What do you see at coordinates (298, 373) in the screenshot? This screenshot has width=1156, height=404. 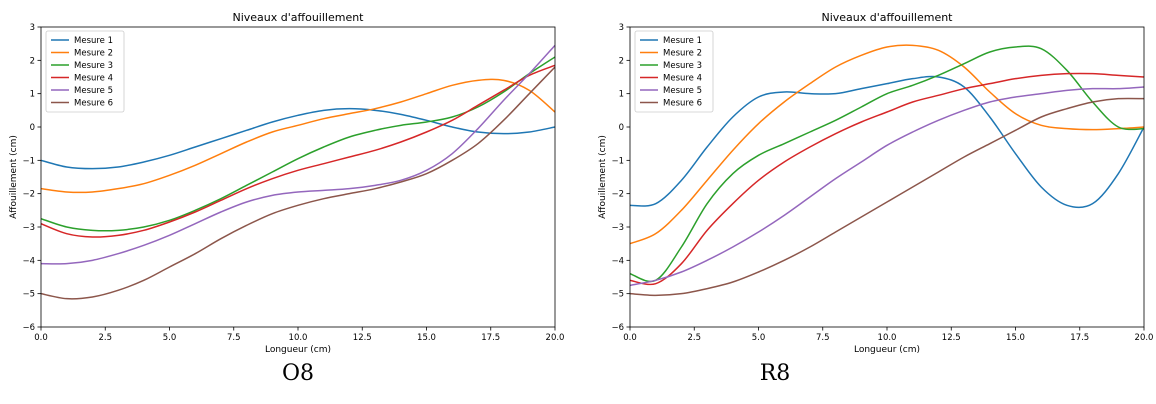 I see `chart-caption-o8: O8` at bounding box center [298, 373].